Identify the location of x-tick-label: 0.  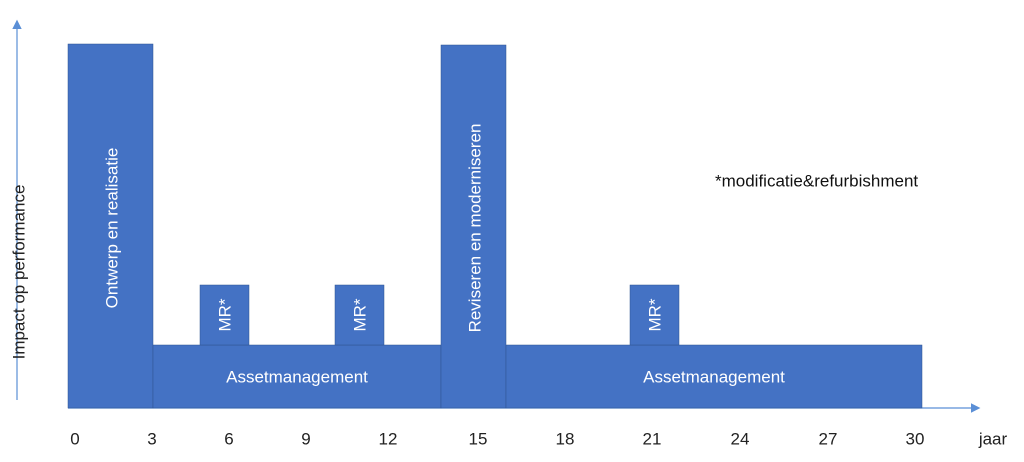
(74, 438).